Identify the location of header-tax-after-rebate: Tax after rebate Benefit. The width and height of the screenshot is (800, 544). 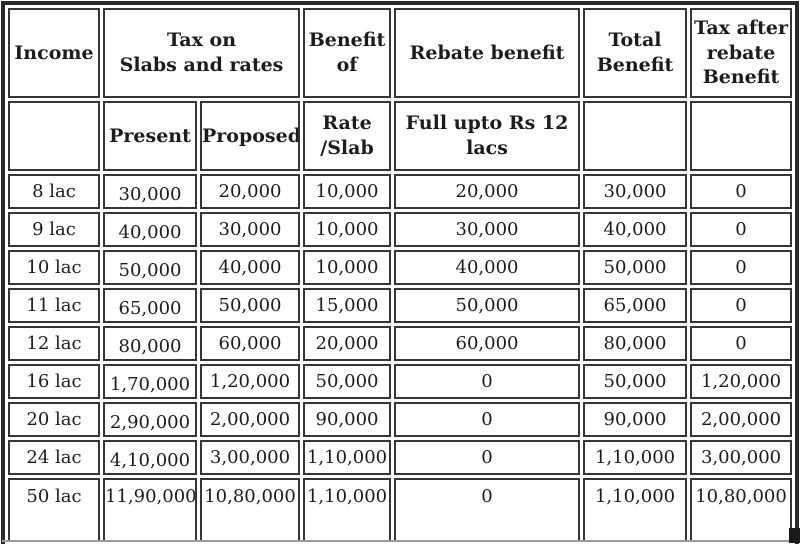
(741, 53).